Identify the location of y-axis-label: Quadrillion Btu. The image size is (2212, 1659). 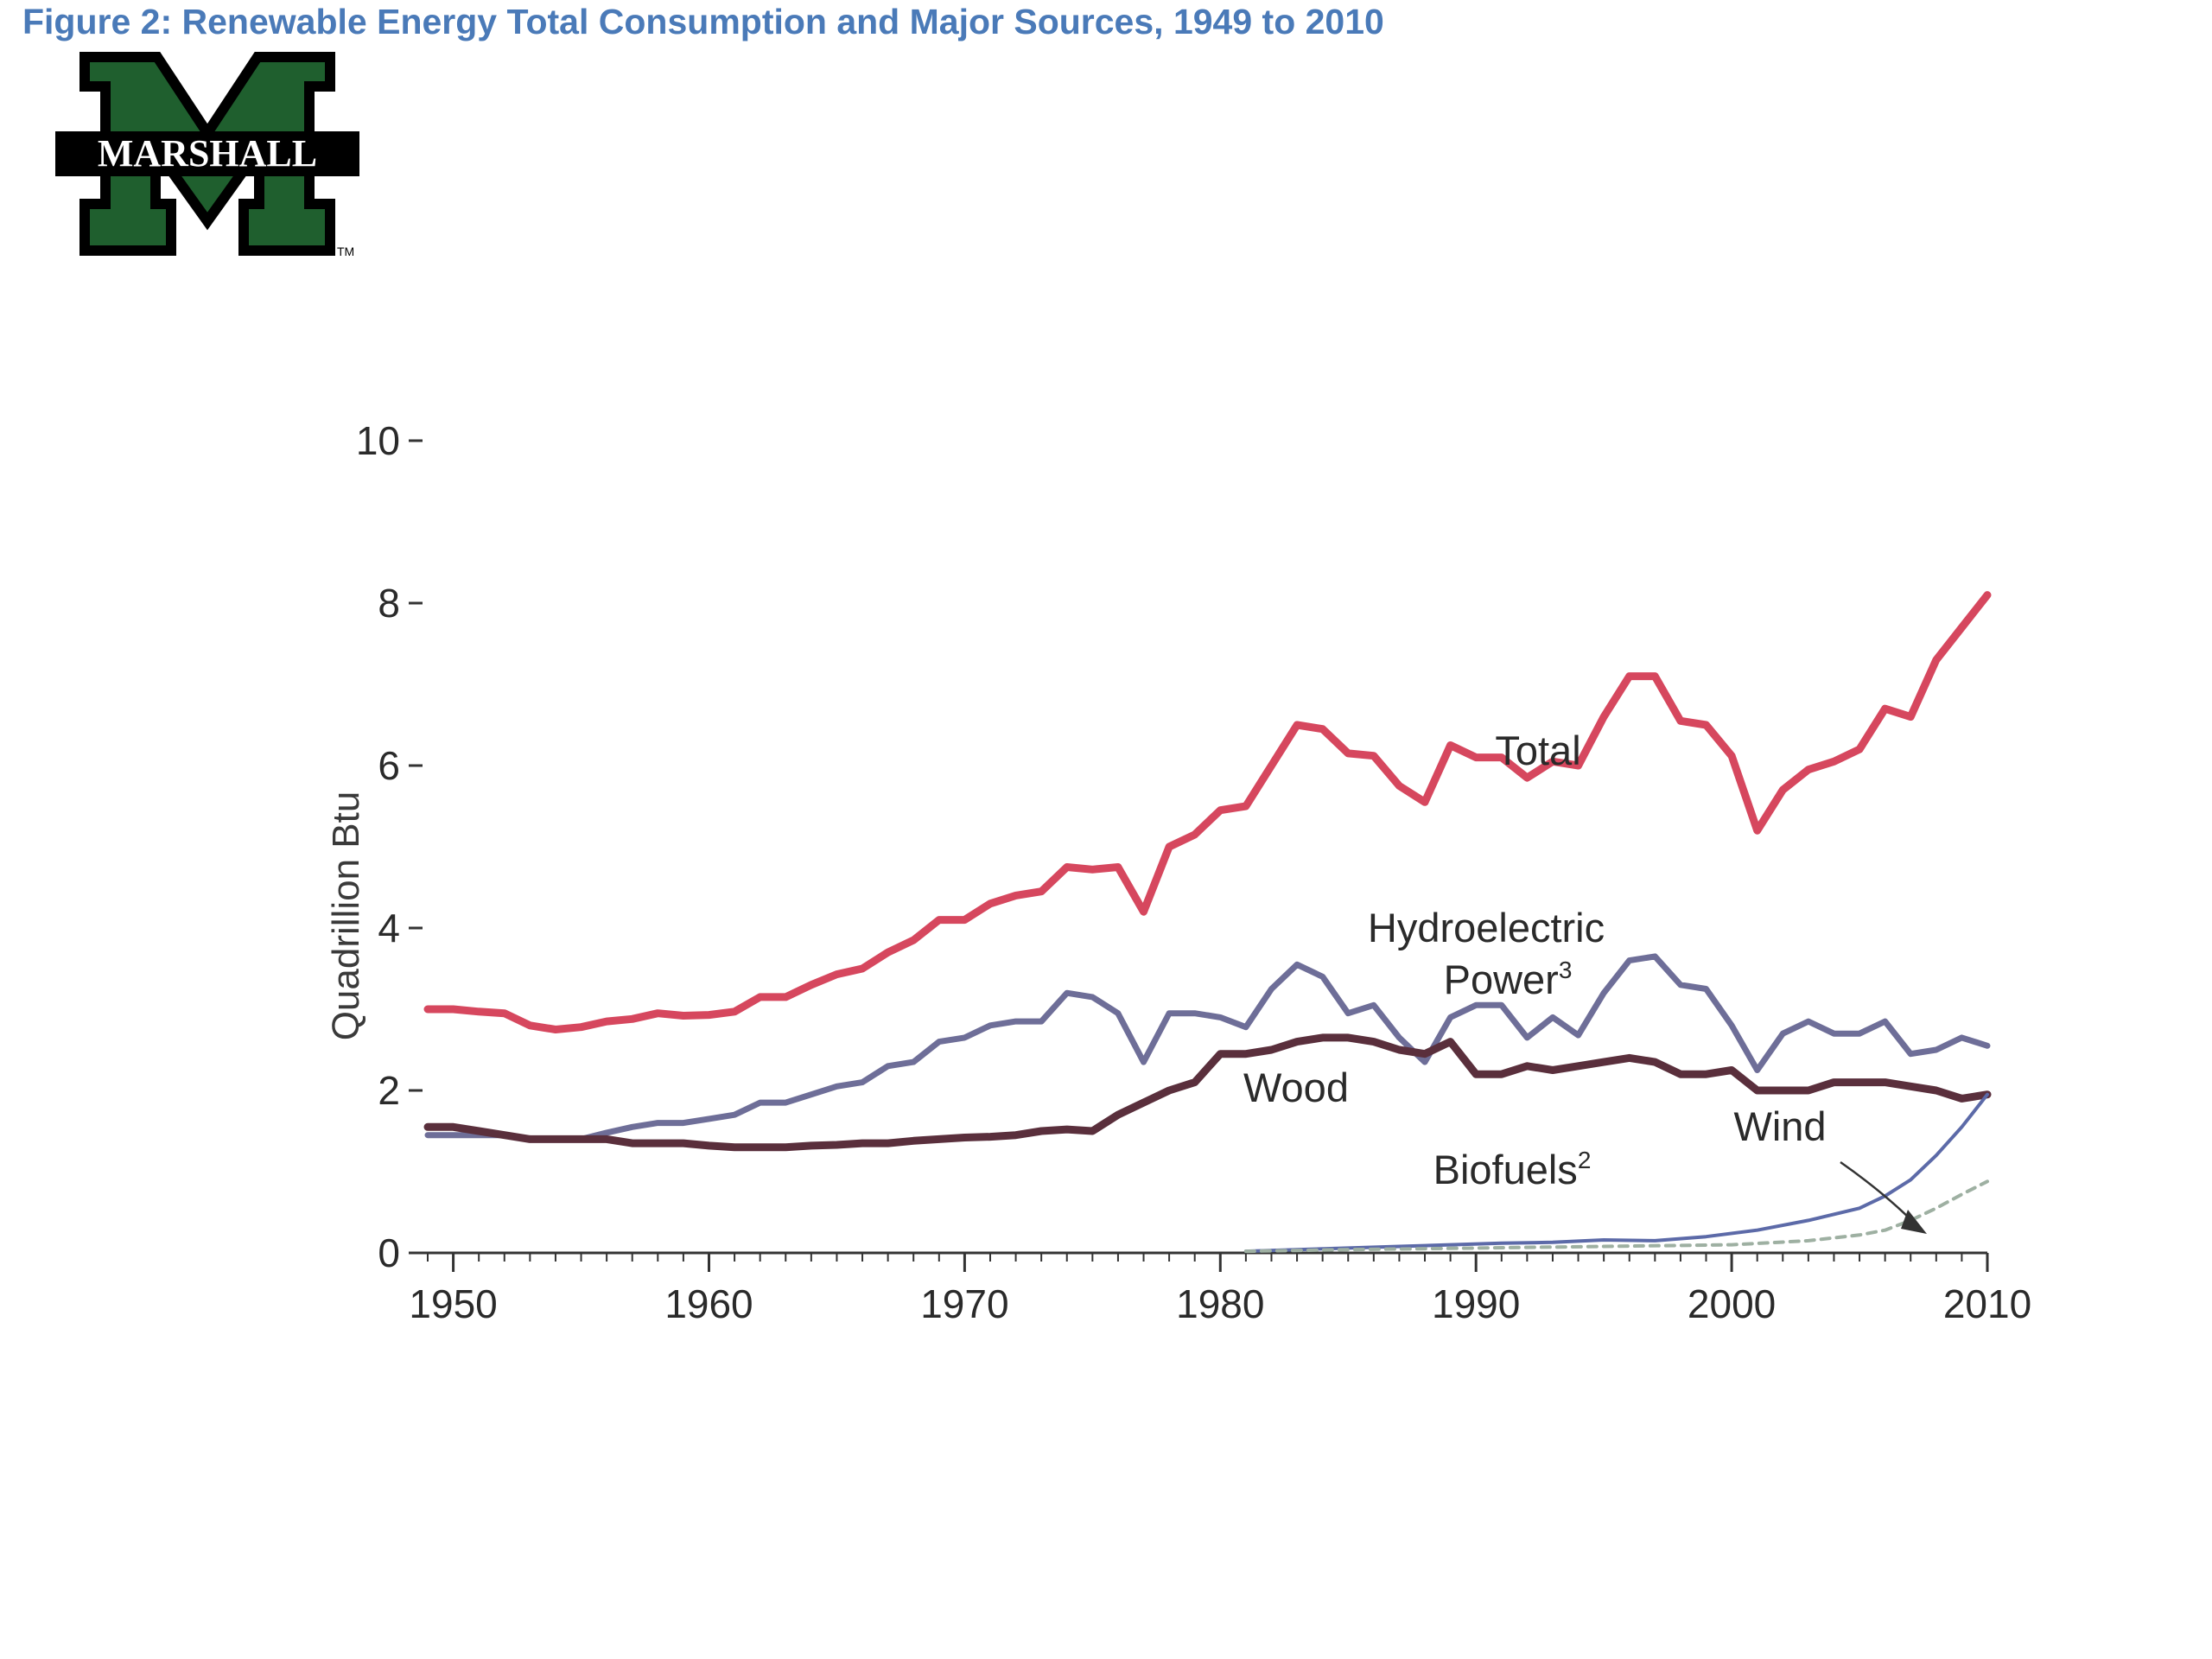
(346, 916).